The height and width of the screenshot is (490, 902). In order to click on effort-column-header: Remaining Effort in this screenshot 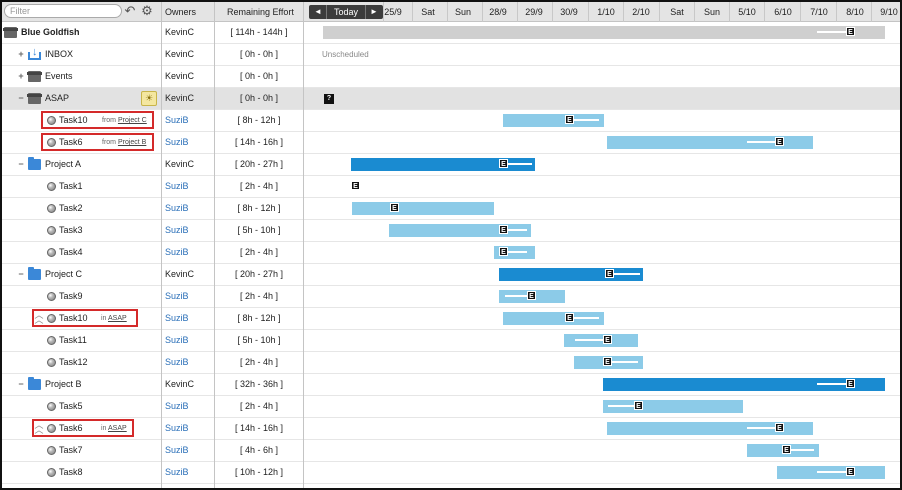, I will do `click(260, 12)`.